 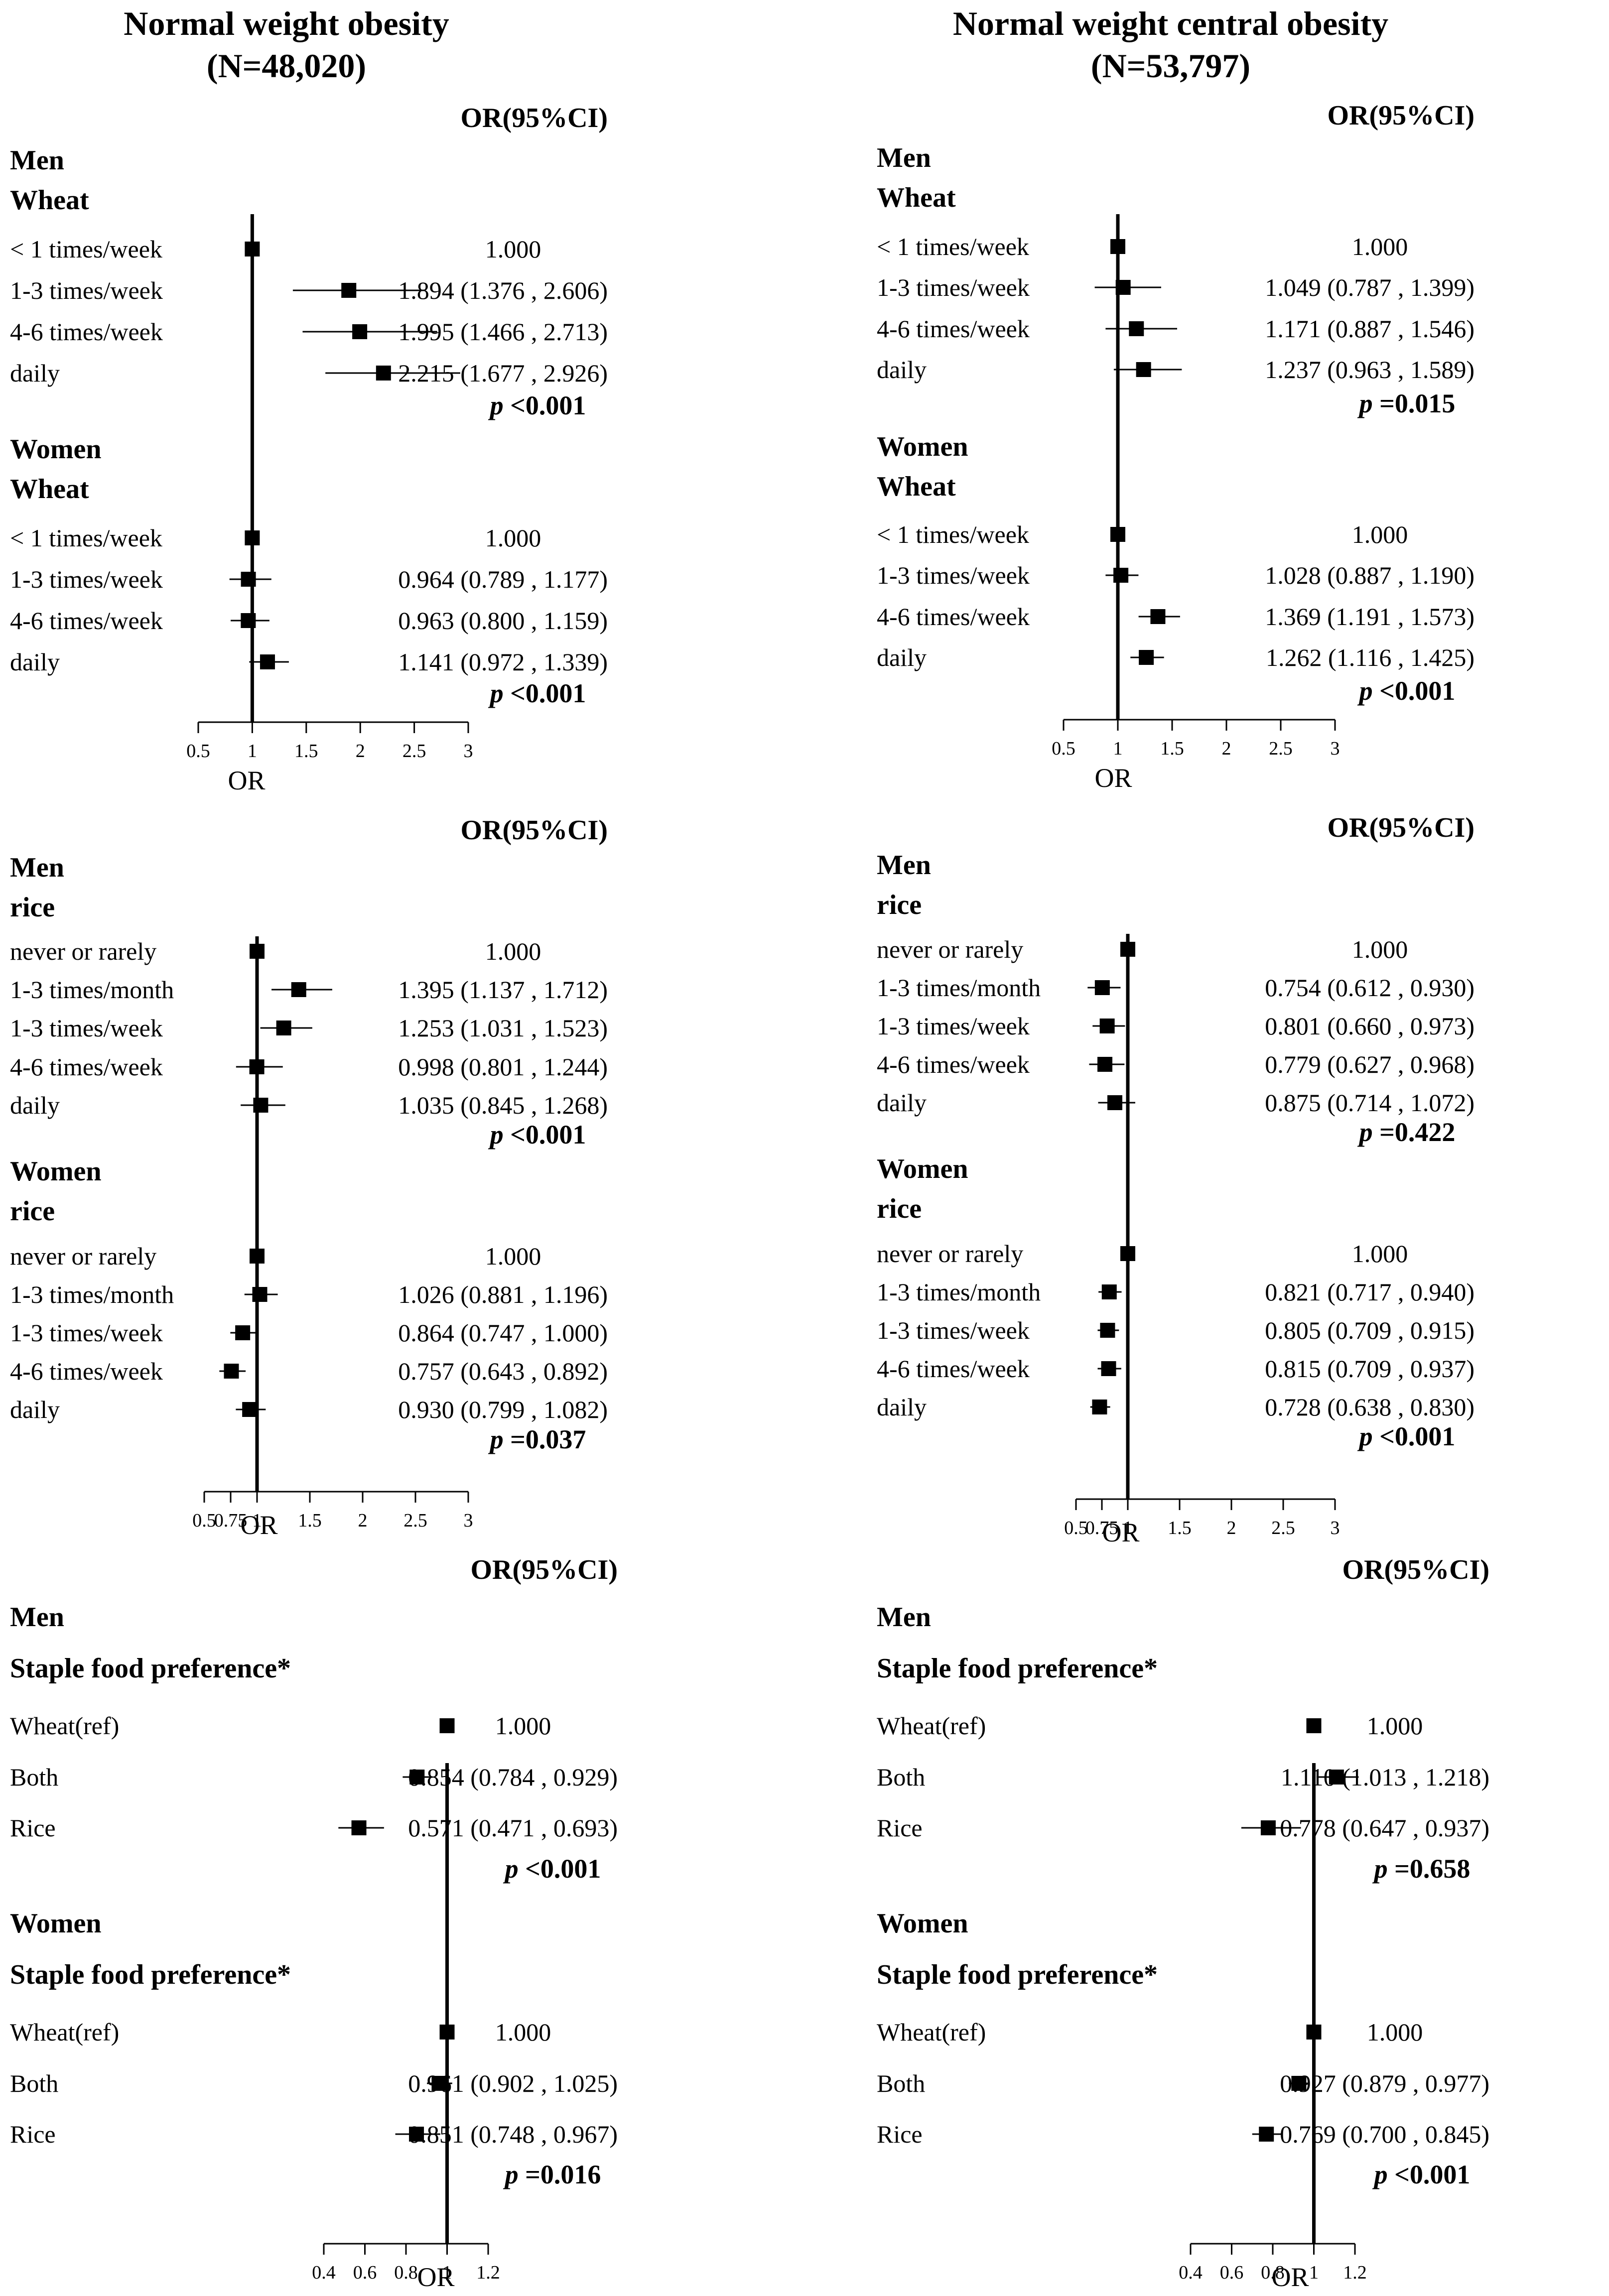 What do you see at coordinates (1370, 1407) in the screenshot?
I see `or-ci-value: 0.728 (0.638 , 0.830)` at bounding box center [1370, 1407].